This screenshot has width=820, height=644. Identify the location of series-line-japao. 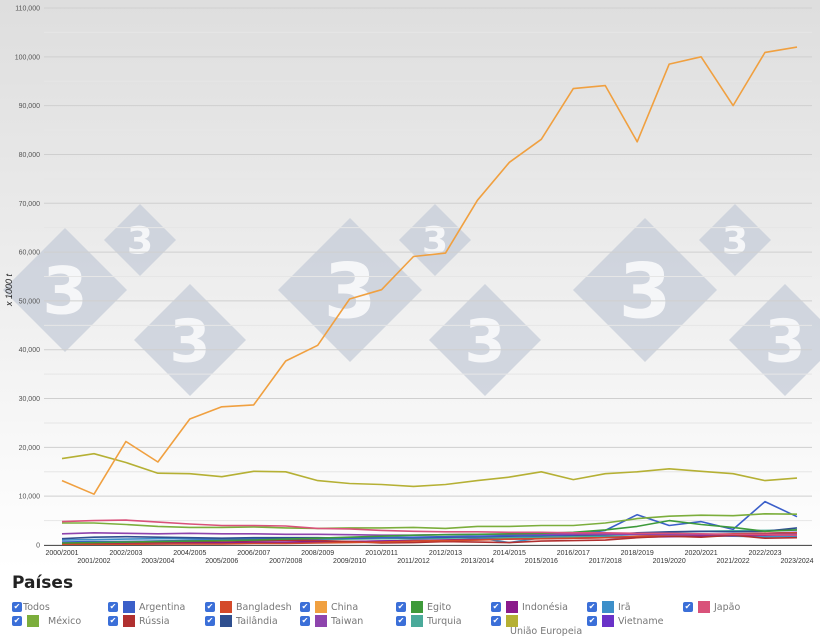
(429, 527).